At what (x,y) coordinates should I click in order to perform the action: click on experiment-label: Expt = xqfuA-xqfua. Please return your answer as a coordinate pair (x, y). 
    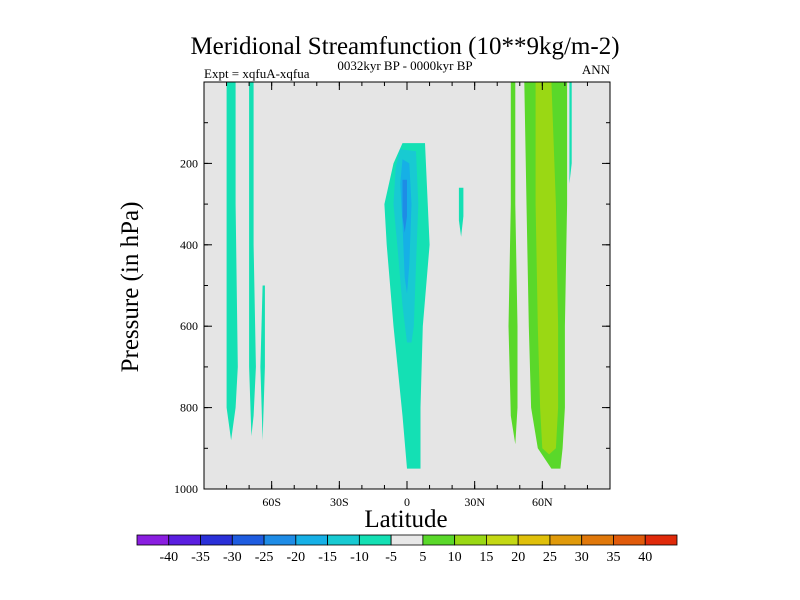
    Looking at the image, I should click on (257, 73).